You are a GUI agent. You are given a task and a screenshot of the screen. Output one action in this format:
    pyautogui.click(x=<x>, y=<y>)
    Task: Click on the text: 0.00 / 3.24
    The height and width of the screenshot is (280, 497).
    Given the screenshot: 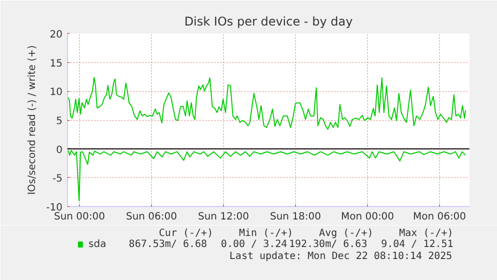 What is the action you would take?
    pyautogui.click(x=254, y=244)
    